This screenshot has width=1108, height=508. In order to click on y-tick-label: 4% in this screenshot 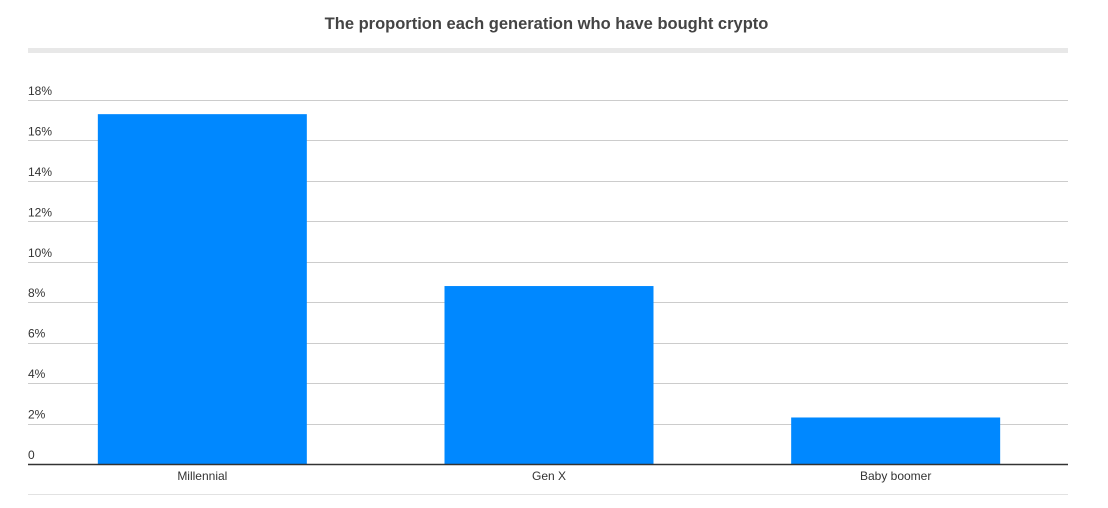, I will do `click(37, 374)`.